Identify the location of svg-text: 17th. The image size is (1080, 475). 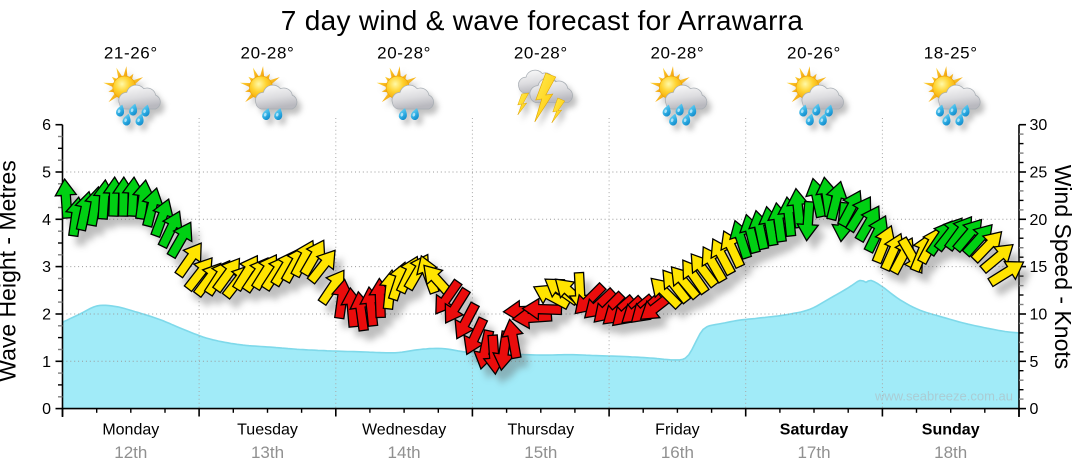
(813, 452).